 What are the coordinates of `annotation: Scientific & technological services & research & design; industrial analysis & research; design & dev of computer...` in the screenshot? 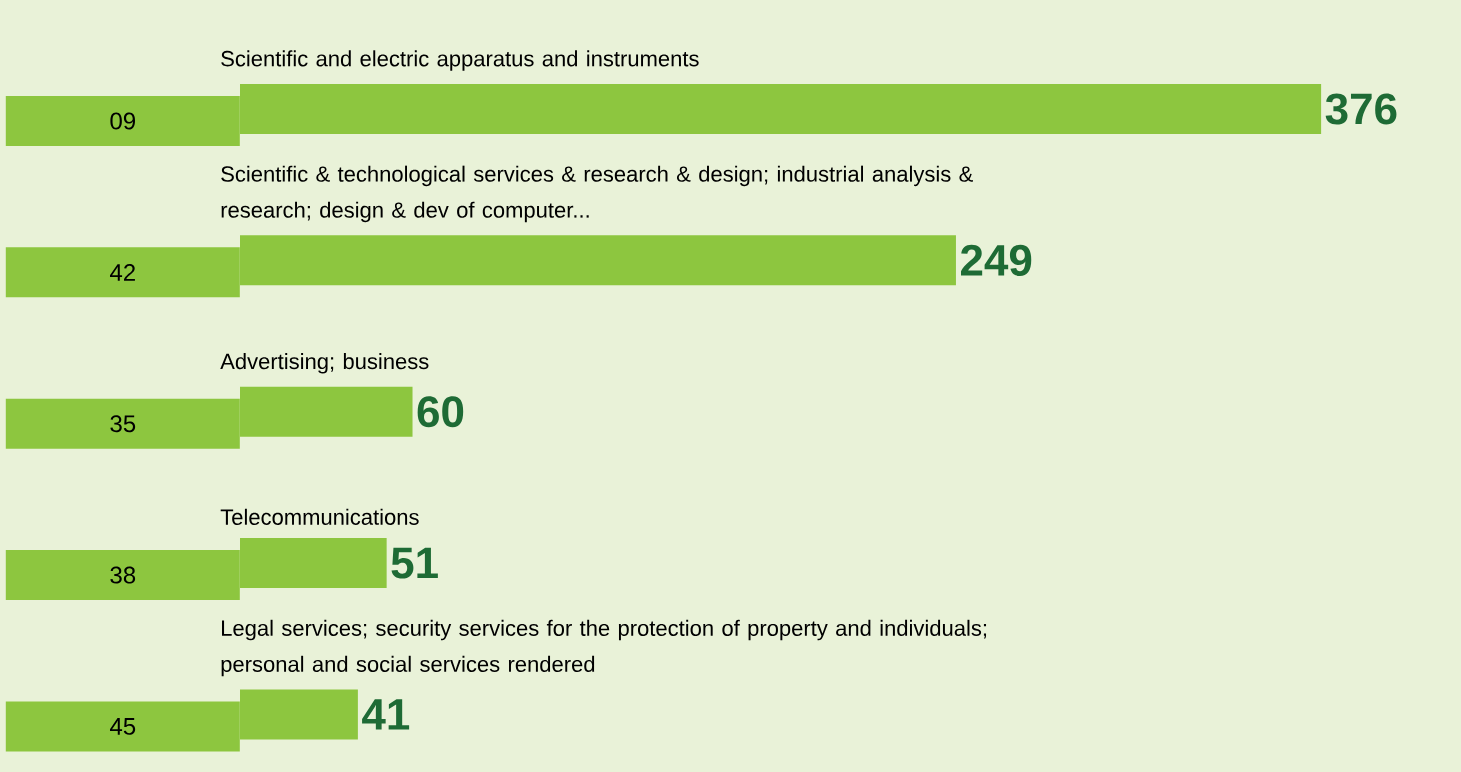 It's located at (597, 194).